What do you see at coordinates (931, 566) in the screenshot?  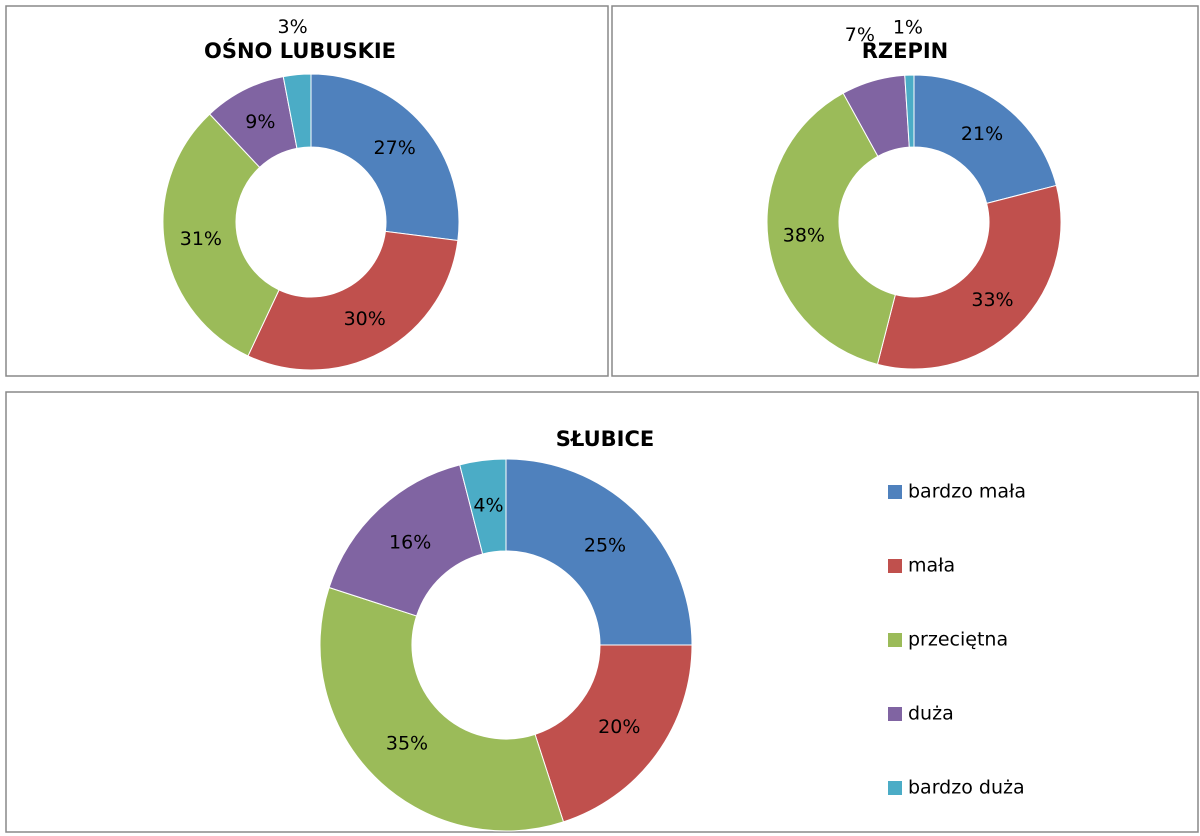 I see `legend-label: mała` at bounding box center [931, 566].